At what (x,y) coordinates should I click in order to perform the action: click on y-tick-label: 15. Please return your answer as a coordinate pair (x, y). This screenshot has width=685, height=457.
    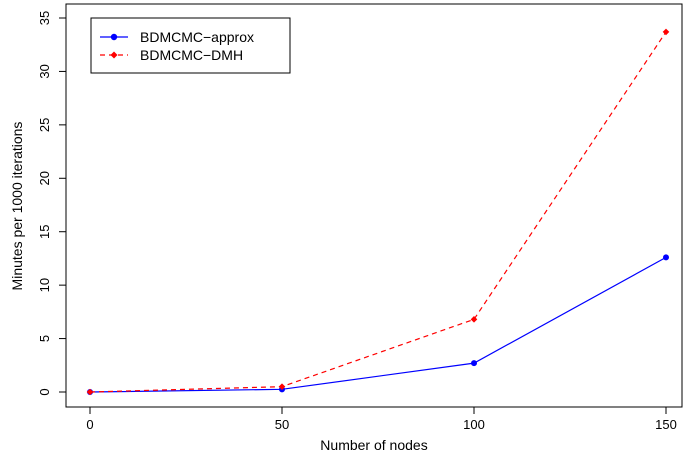
    Looking at the image, I should click on (44, 231).